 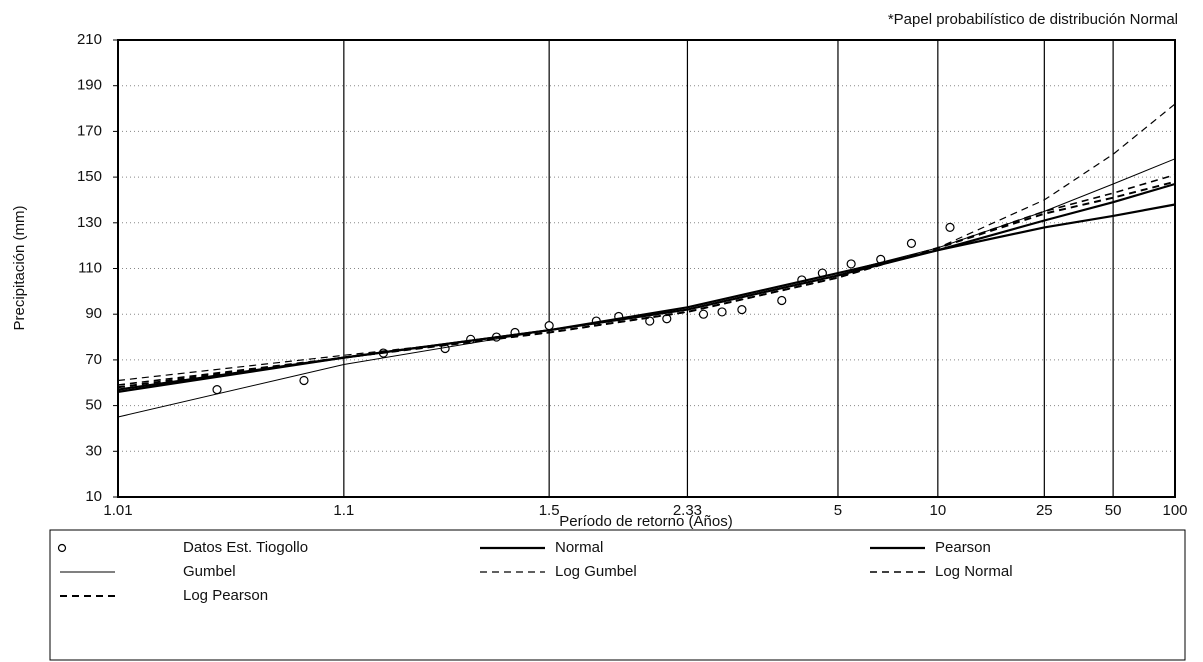 What do you see at coordinates (89, 176) in the screenshot?
I see `y-tick-label: 150` at bounding box center [89, 176].